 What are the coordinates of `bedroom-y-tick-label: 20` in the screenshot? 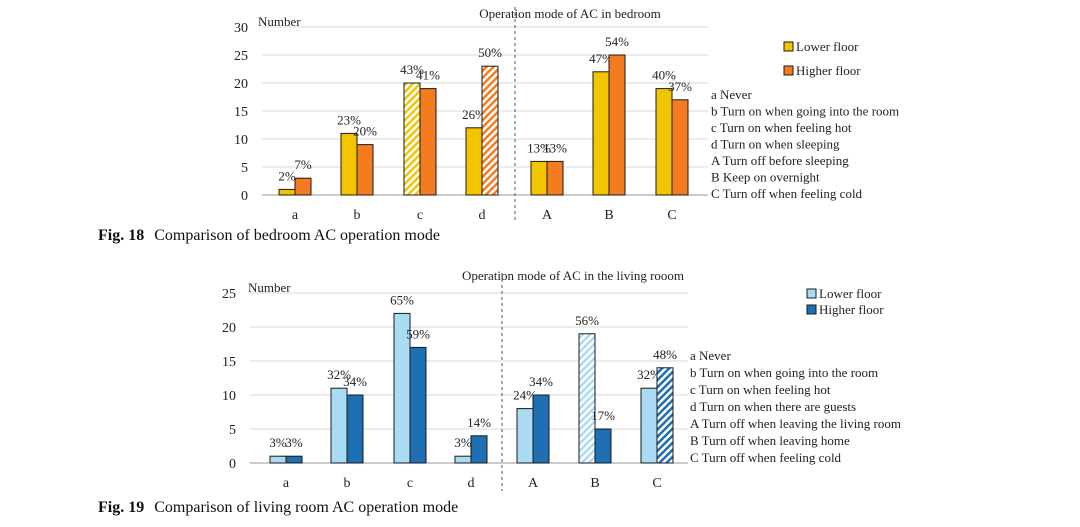 It's located at (241, 84).